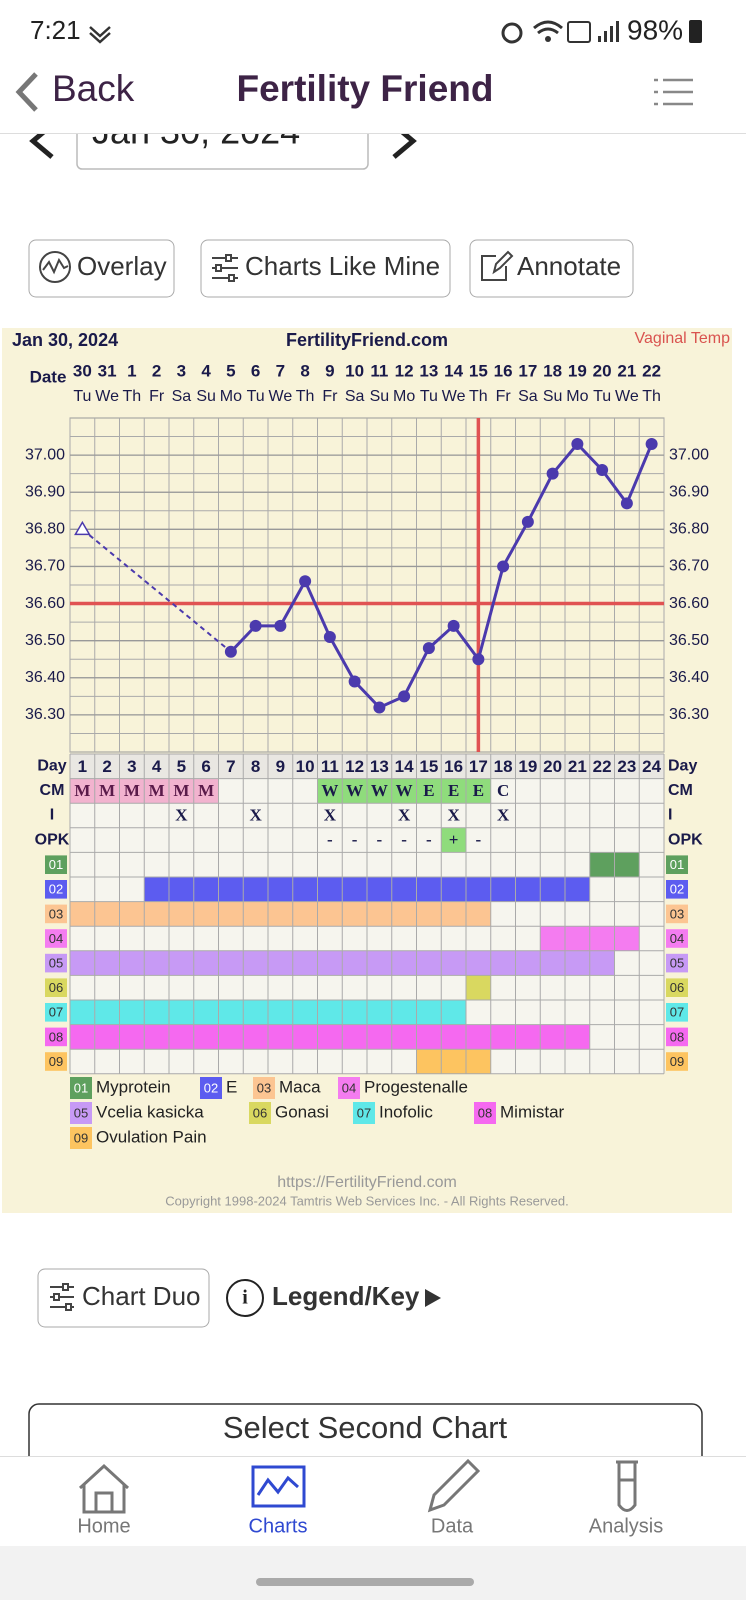 The image size is (746, 1600). Describe the element at coordinates (677, 987) in the screenshot. I see `medication-code-right: 06` at that location.